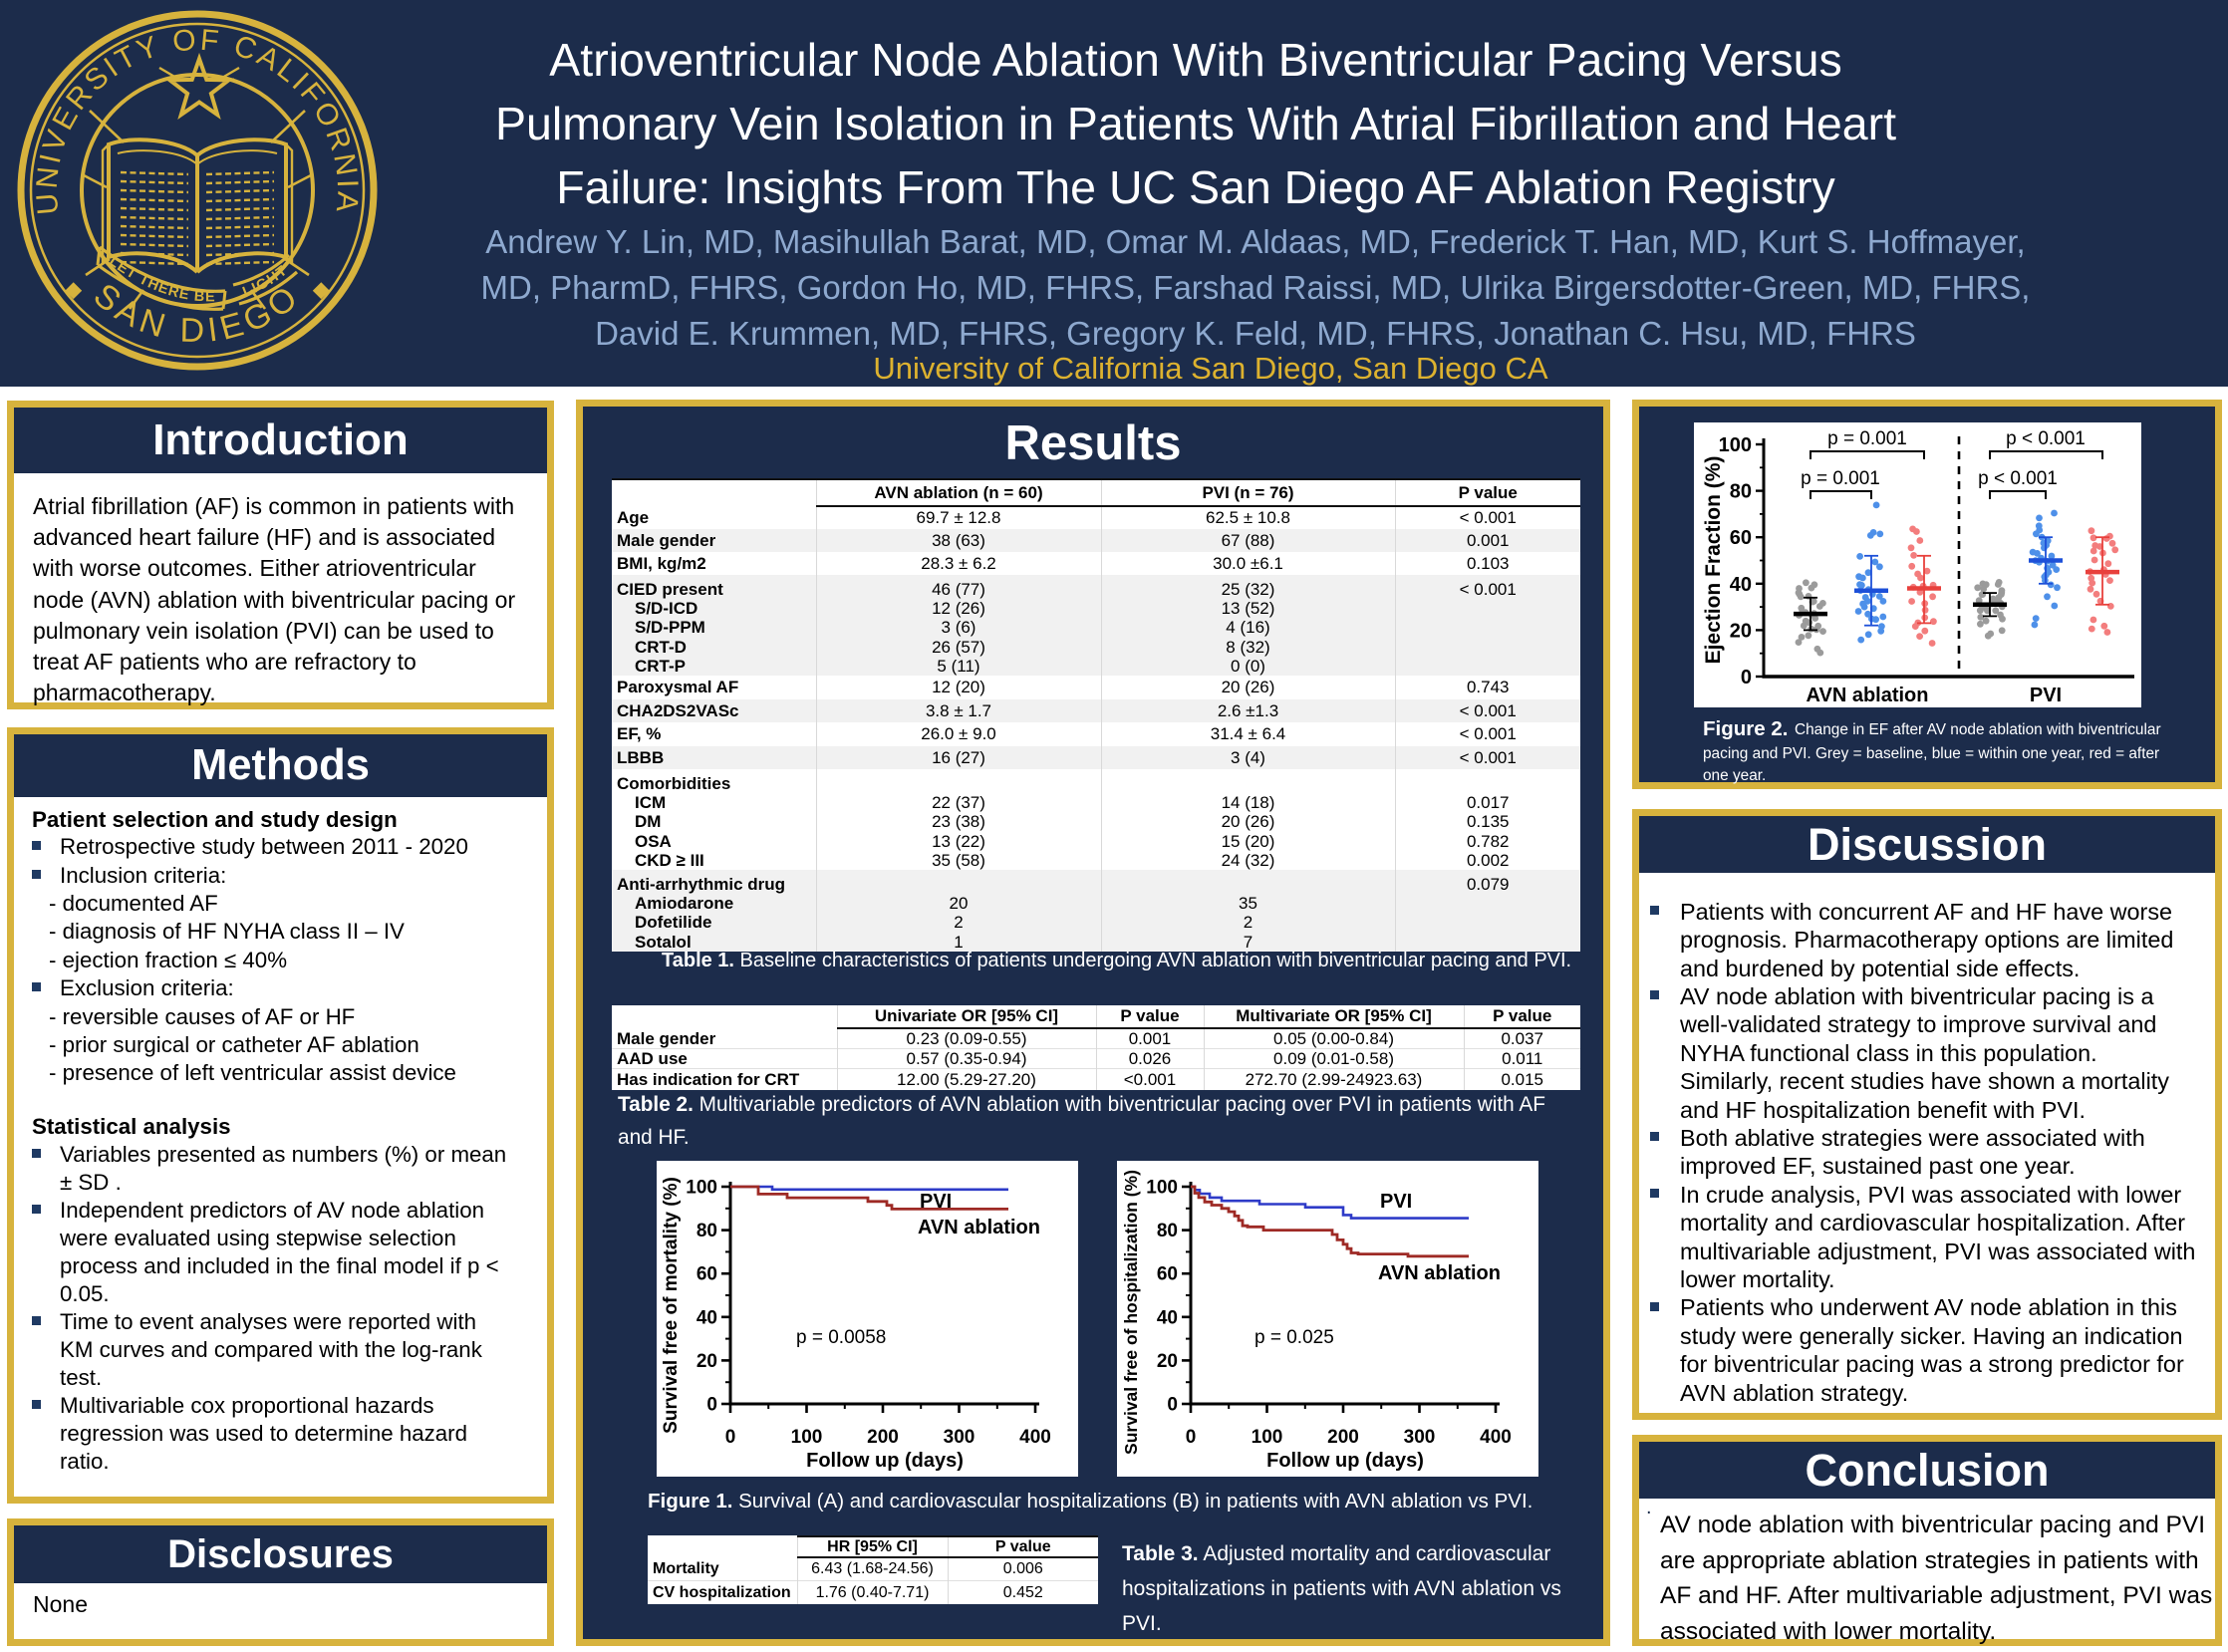  I want to click on svg-text: p = 0.025, so click(1294, 1337).